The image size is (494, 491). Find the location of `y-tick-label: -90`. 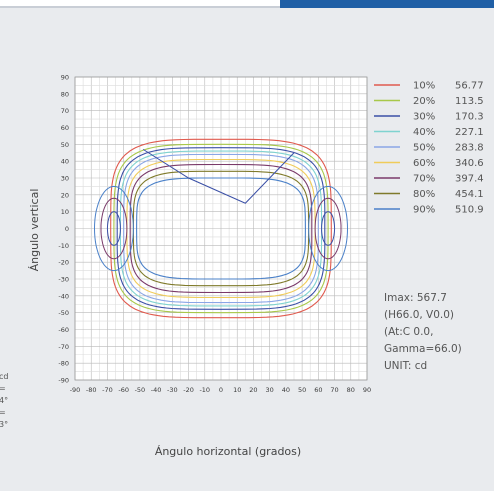

y-tick-label: -90 is located at coordinates (63, 381).